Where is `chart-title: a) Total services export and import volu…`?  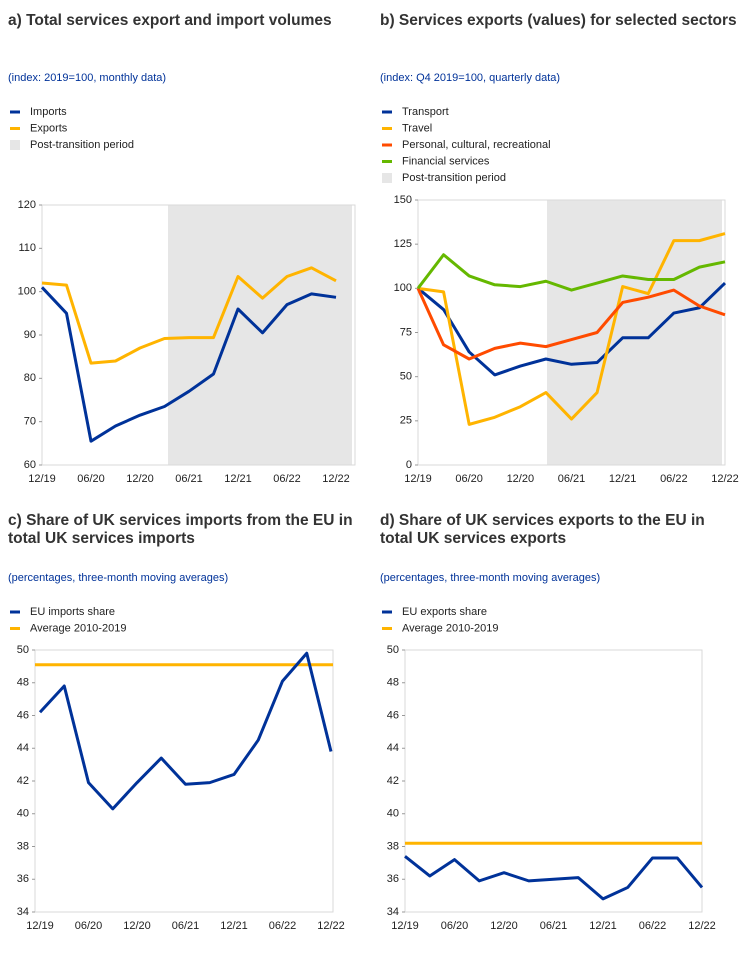
chart-title: a) Total services export and import volu… is located at coordinates (170, 20).